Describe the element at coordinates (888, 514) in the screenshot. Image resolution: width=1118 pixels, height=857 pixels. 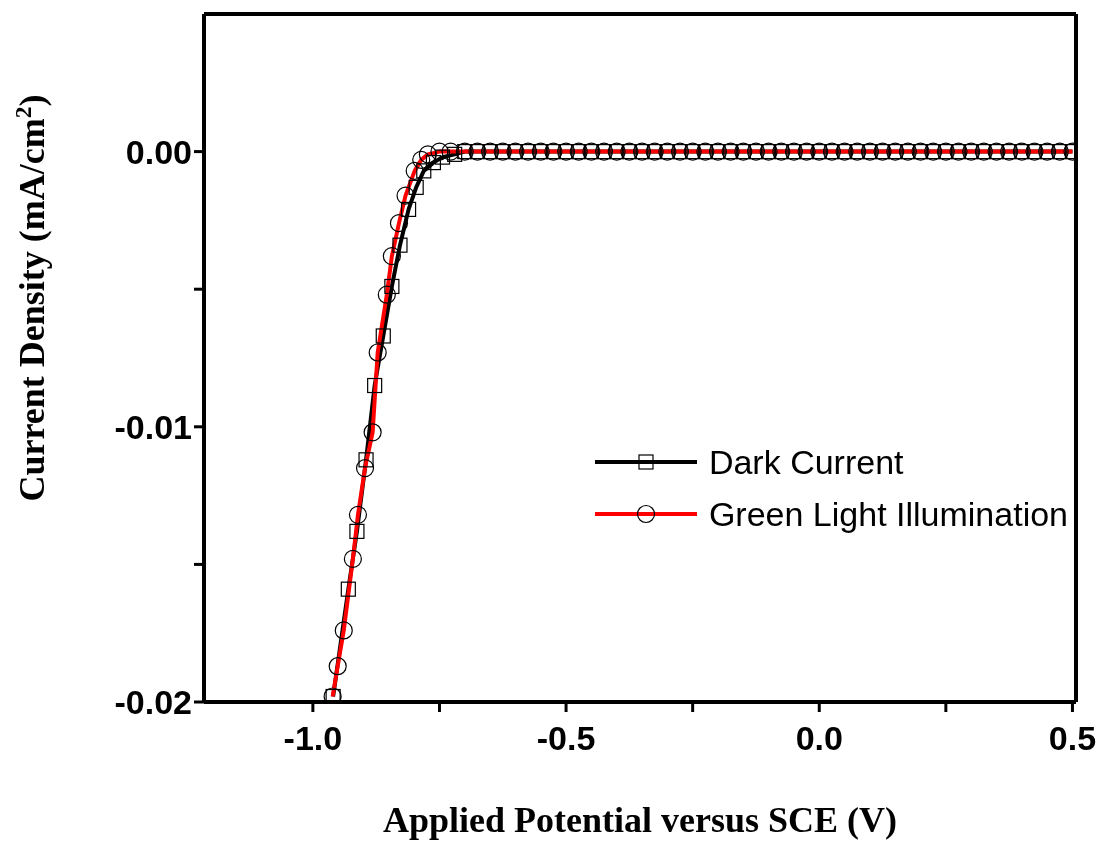
I see `legend-label: Green Light Illumination` at that location.